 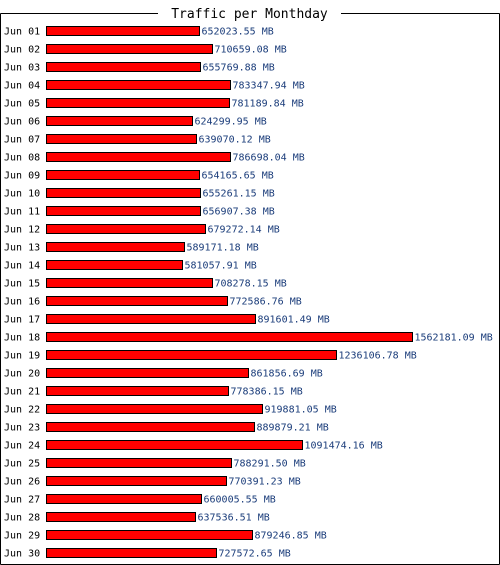 What do you see at coordinates (22, 68) in the screenshot?
I see `day-label: Jun 03` at bounding box center [22, 68].